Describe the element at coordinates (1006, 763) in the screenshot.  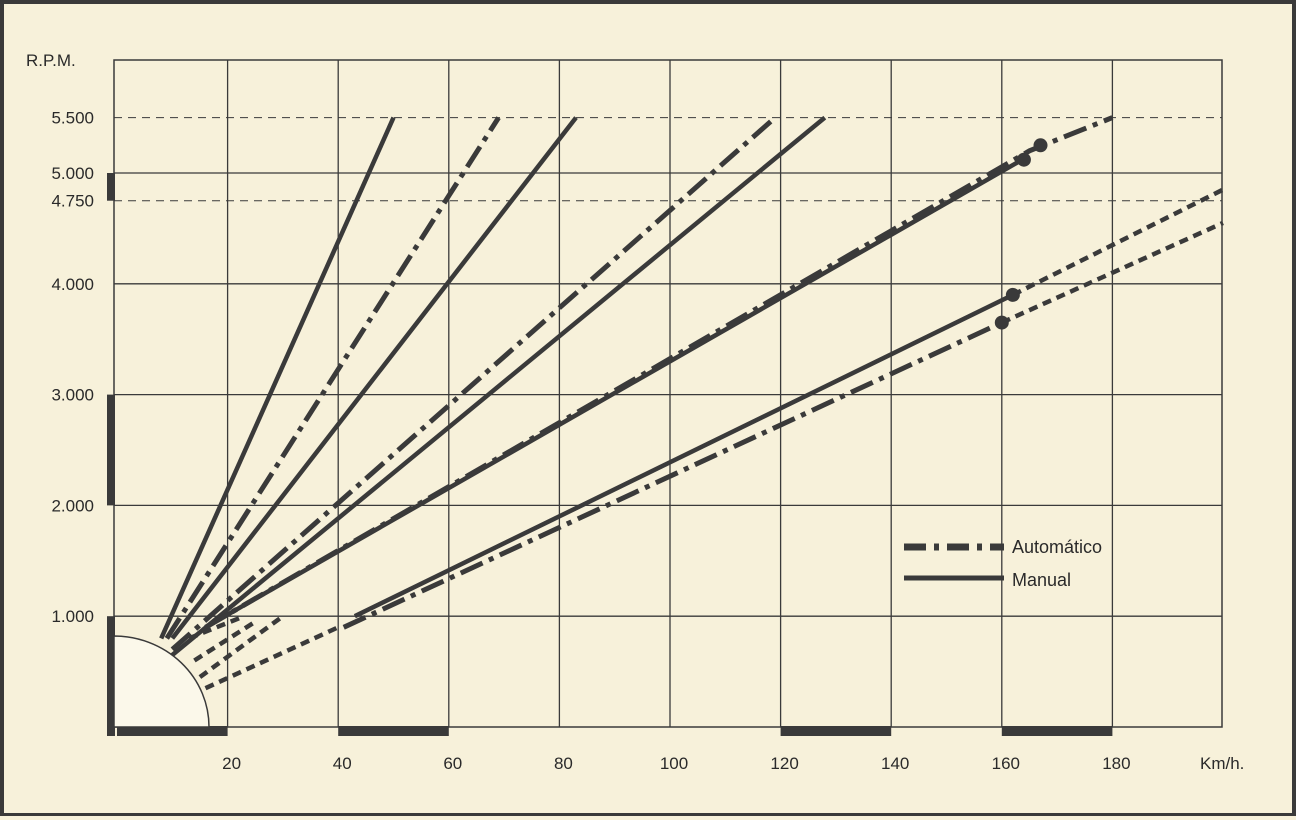
I see `x-tick-label: 160` at that location.